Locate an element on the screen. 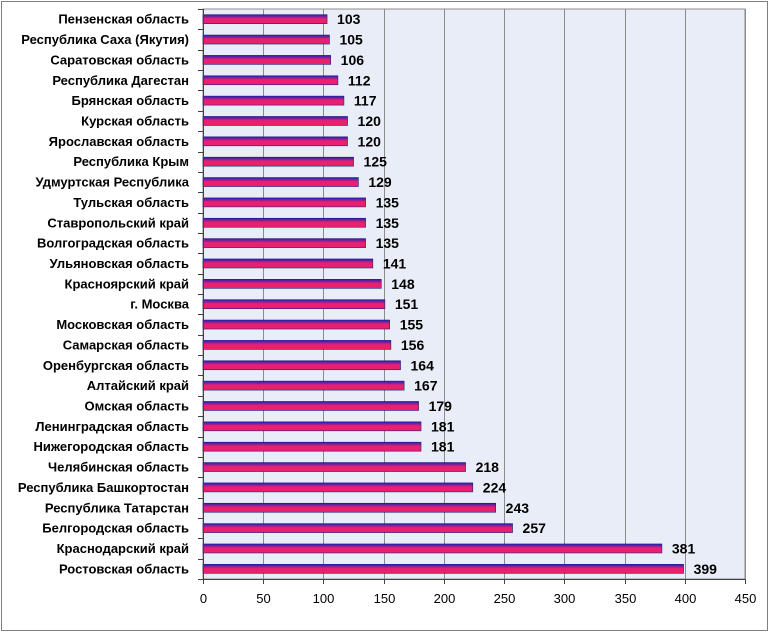 The height and width of the screenshot is (634, 771). data-label: 381 is located at coordinates (684, 548).